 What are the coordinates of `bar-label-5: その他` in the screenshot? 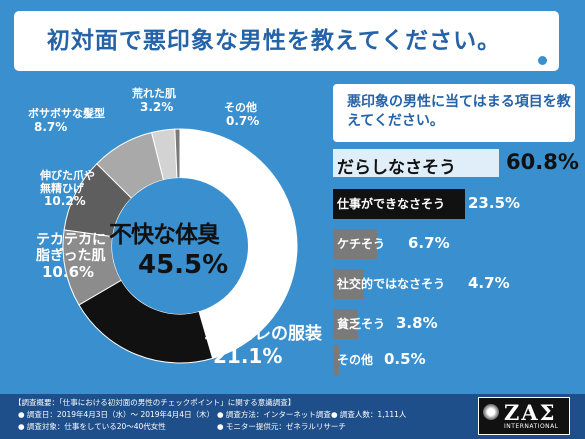 It's located at (355, 360).